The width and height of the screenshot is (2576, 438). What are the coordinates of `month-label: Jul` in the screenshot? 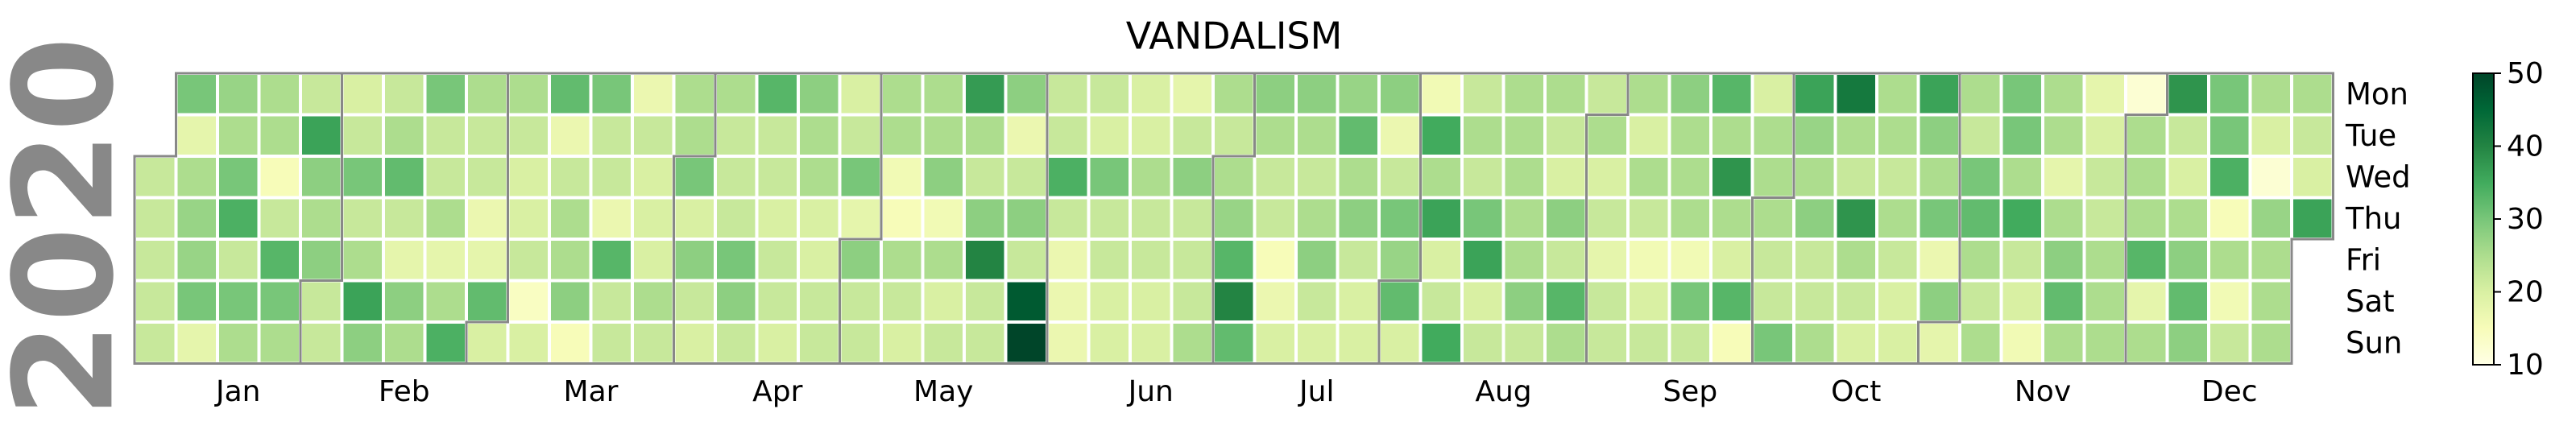 It's located at (1316, 391).